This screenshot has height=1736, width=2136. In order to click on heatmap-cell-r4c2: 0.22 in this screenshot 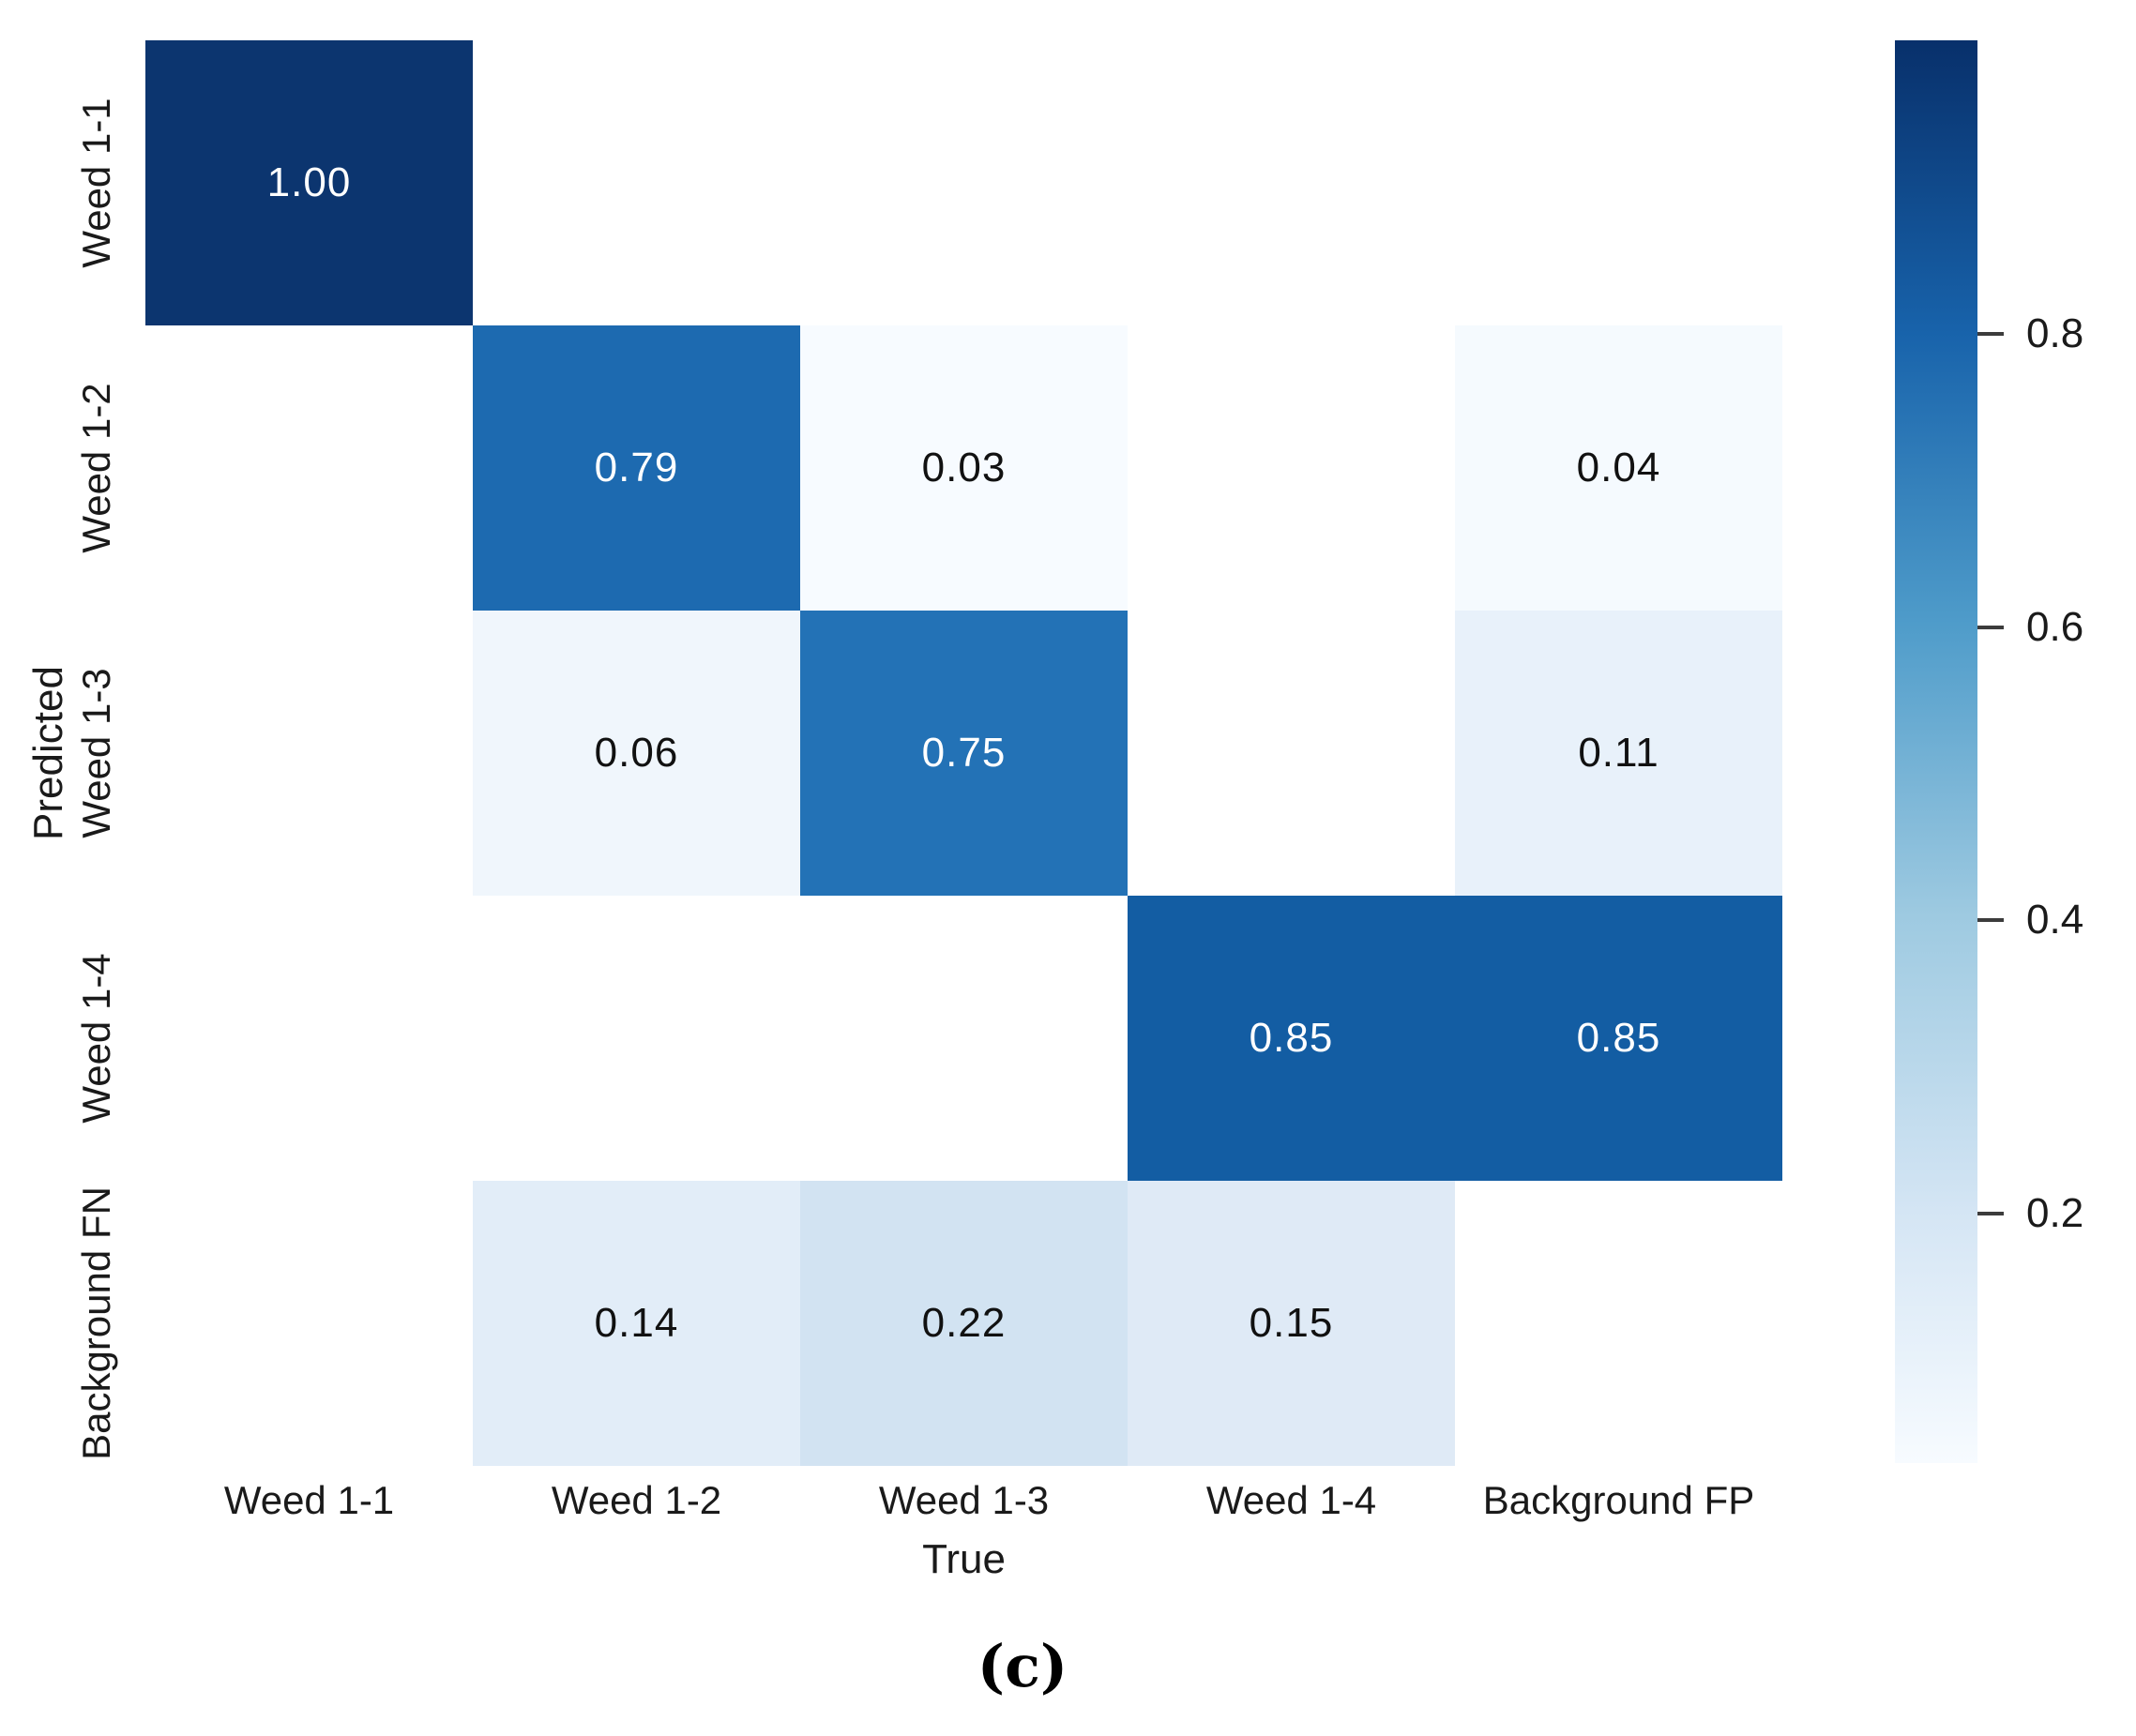, I will do `click(964, 1323)`.